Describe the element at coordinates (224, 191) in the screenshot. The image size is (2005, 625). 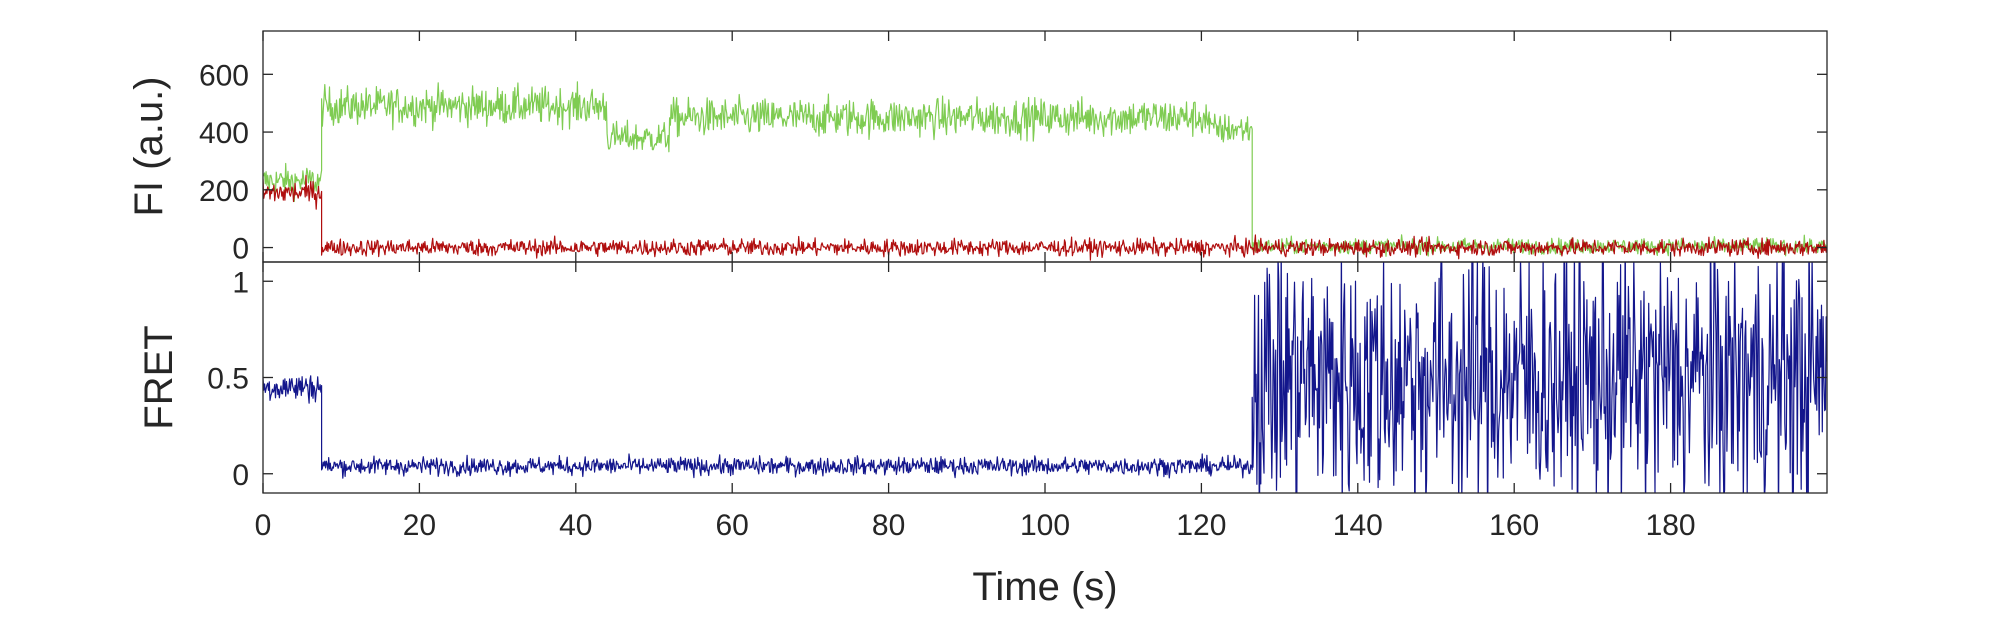
I see `intensity-y-tick-label: 200` at that location.